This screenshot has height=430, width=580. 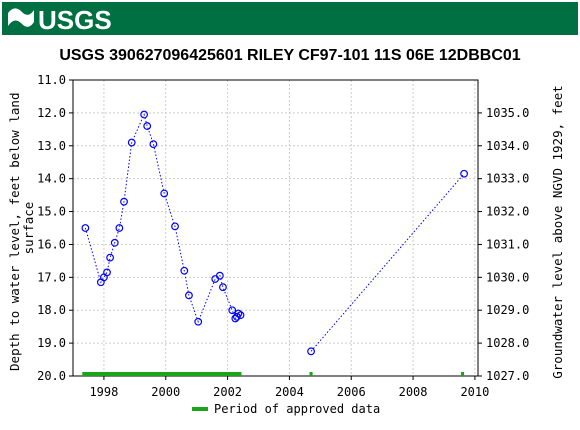 I want to click on y-tick-label: 19.0, so click(x=51, y=343).